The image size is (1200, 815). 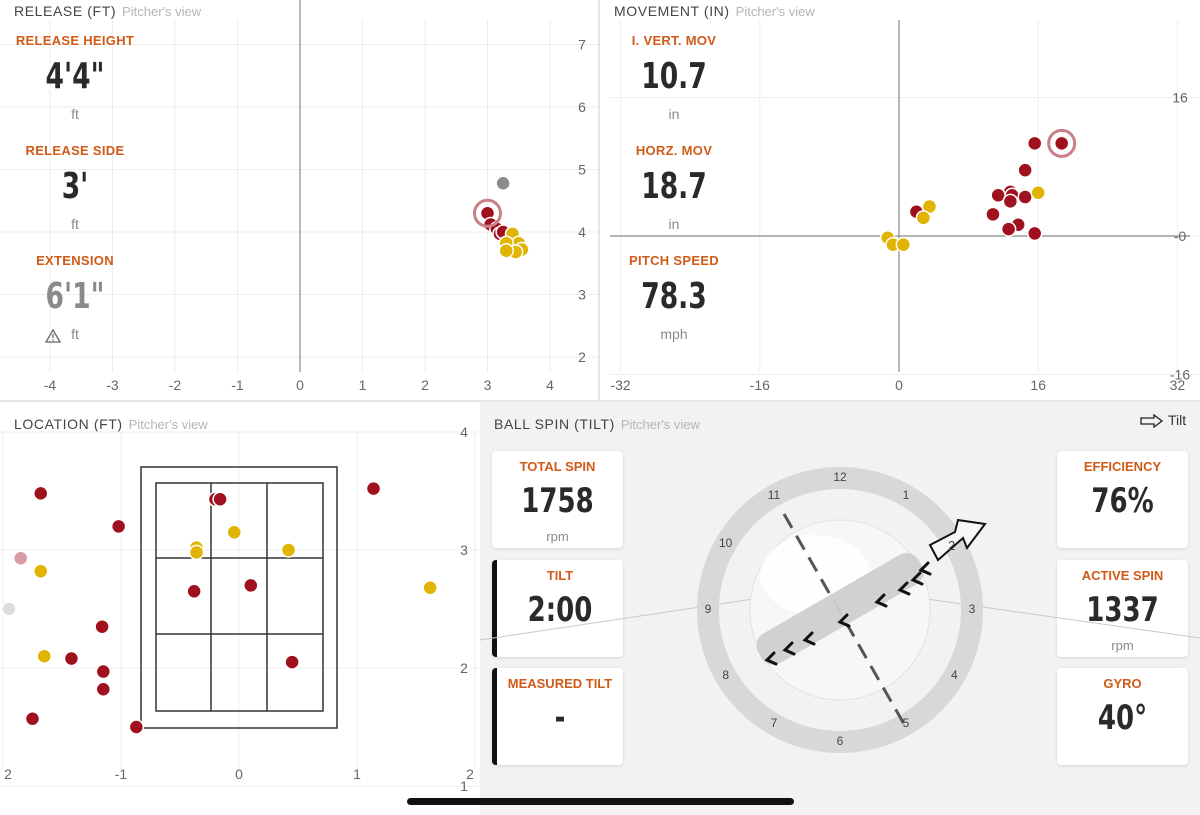 What do you see at coordinates (725, 543) in the screenshot?
I see `clock-number-10: 10` at bounding box center [725, 543].